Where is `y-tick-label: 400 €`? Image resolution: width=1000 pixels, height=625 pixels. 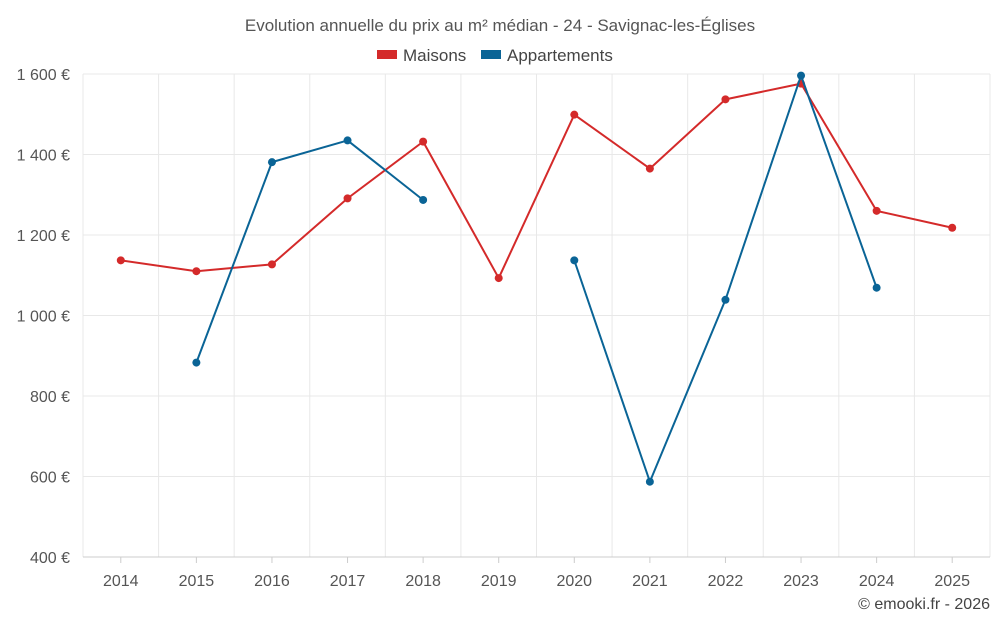
y-tick-label: 400 € is located at coordinates (50, 558).